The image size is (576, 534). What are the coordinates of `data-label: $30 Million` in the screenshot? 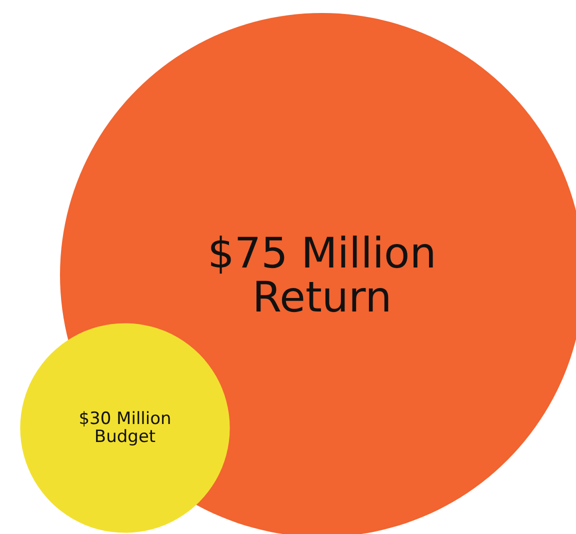 It's located at (125, 419).